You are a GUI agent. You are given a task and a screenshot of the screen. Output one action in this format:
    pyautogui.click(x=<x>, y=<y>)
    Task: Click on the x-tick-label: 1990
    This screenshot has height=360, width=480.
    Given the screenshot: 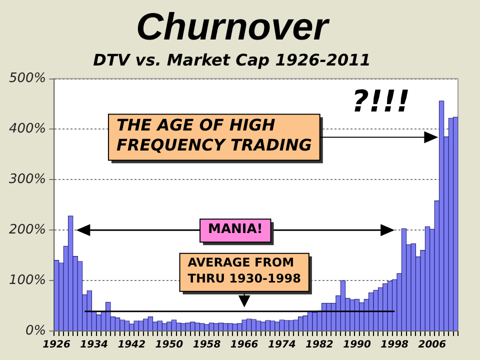 What is the action you would take?
    pyautogui.click(x=357, y=345)
    